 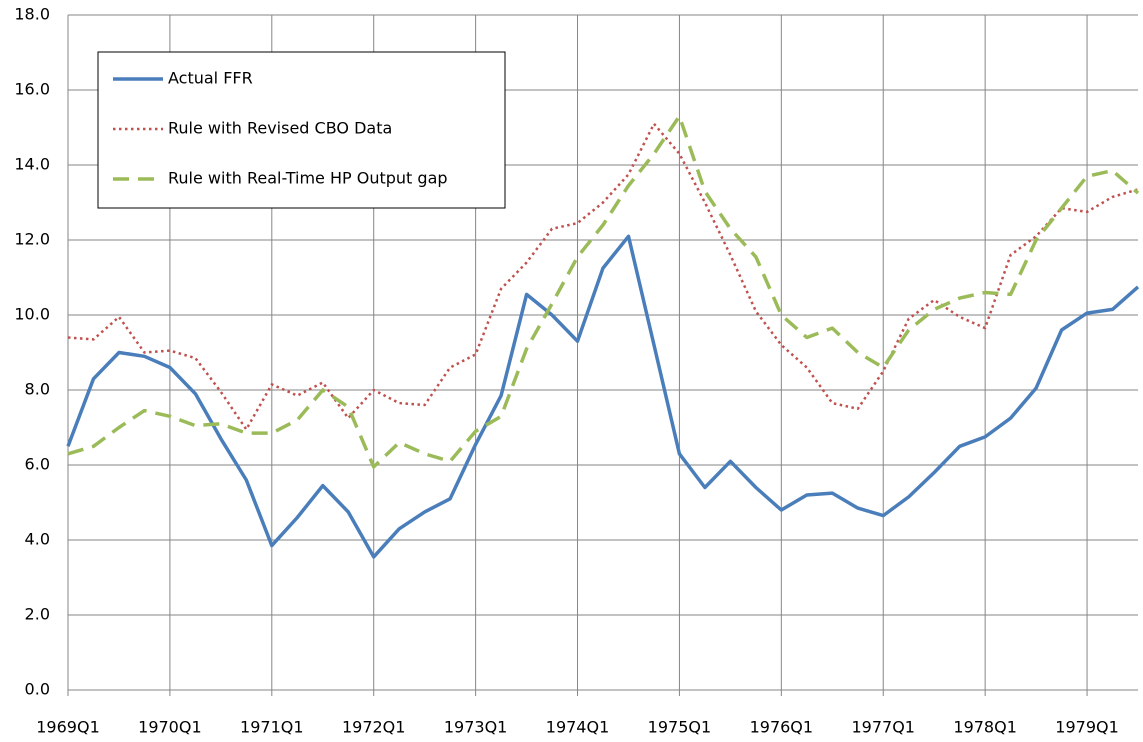 What do you see at coordinates (32, 89) in the screenshot?
I see `y-tick-label: 16.0` at bounding box center [32, 89].